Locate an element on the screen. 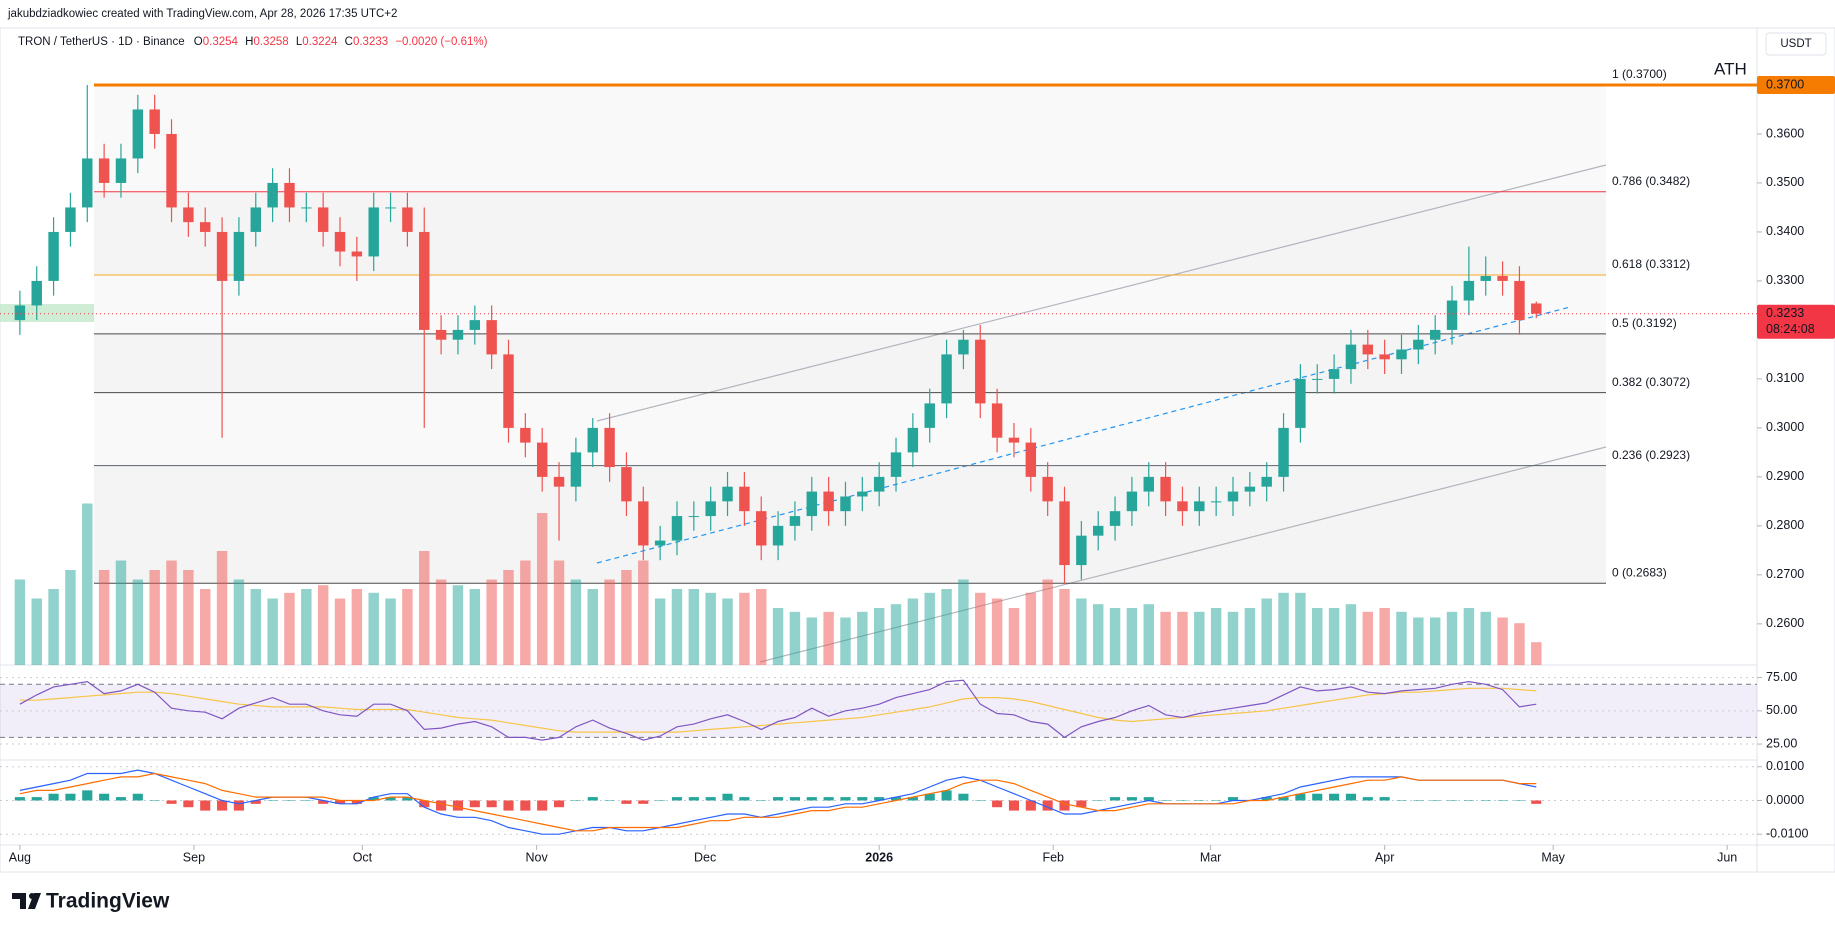  currency: USDT is located at coordinates (1795, 44).